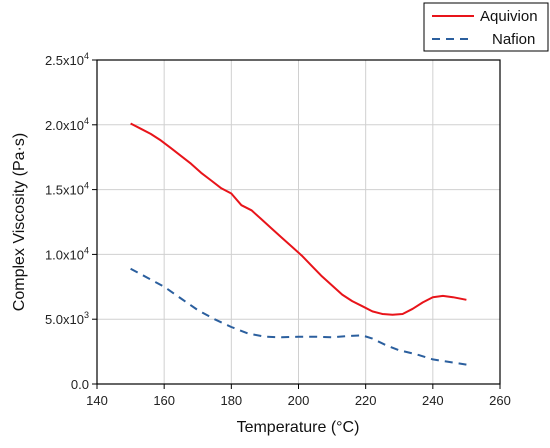 The width and height of the screenshot is (550, 448). I want to click on x-tick-labels: 140 160 180 200 220 240 260, so click(298, 400).